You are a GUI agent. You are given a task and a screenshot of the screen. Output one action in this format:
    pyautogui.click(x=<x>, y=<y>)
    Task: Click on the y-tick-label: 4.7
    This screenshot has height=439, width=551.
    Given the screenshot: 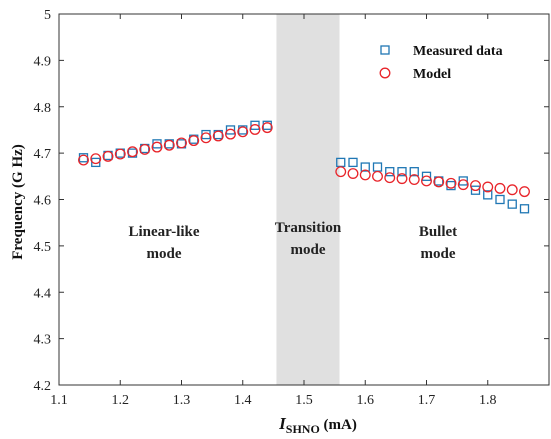 What is the action you would take?
    pyautogui.click(x=43, y=154)
    